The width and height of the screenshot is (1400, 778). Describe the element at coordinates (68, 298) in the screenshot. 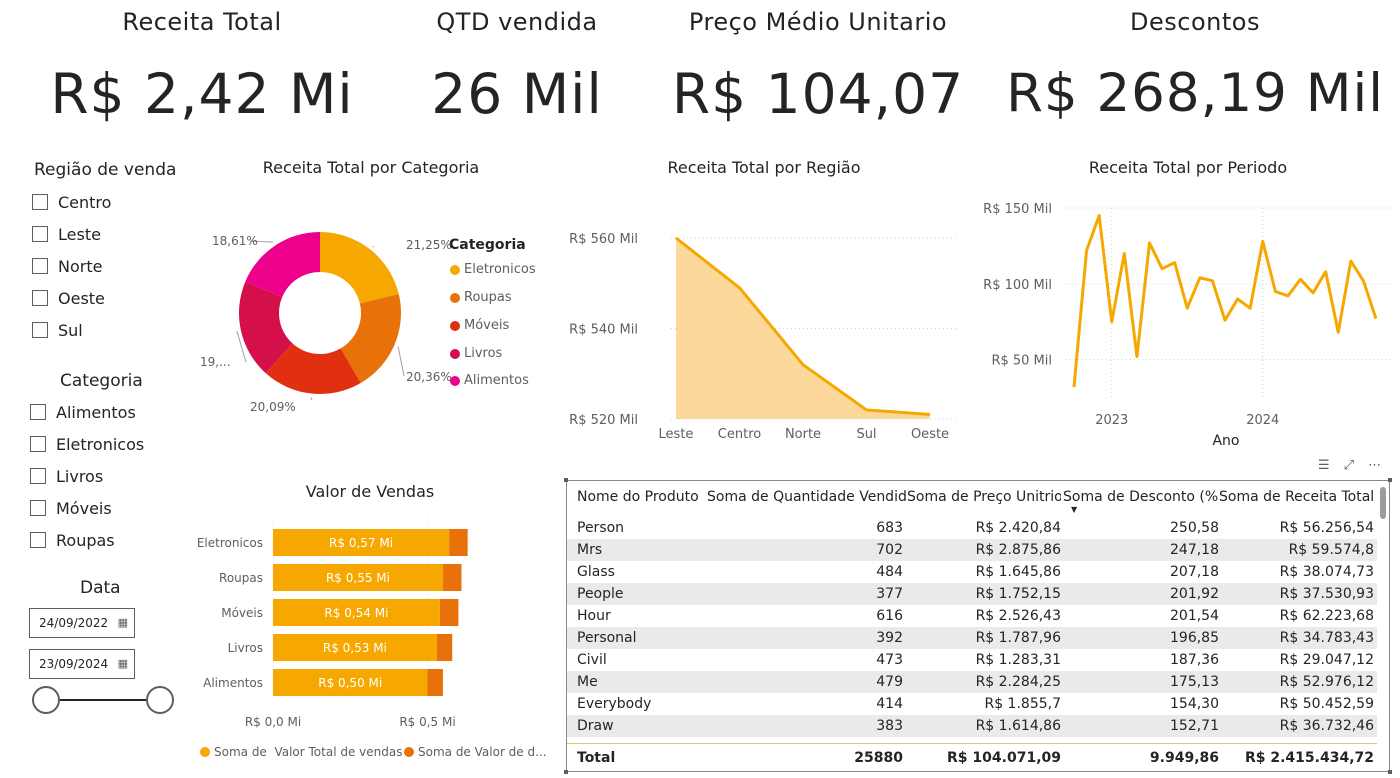

I see `slicer-item-oeste: Oeste` at that location.